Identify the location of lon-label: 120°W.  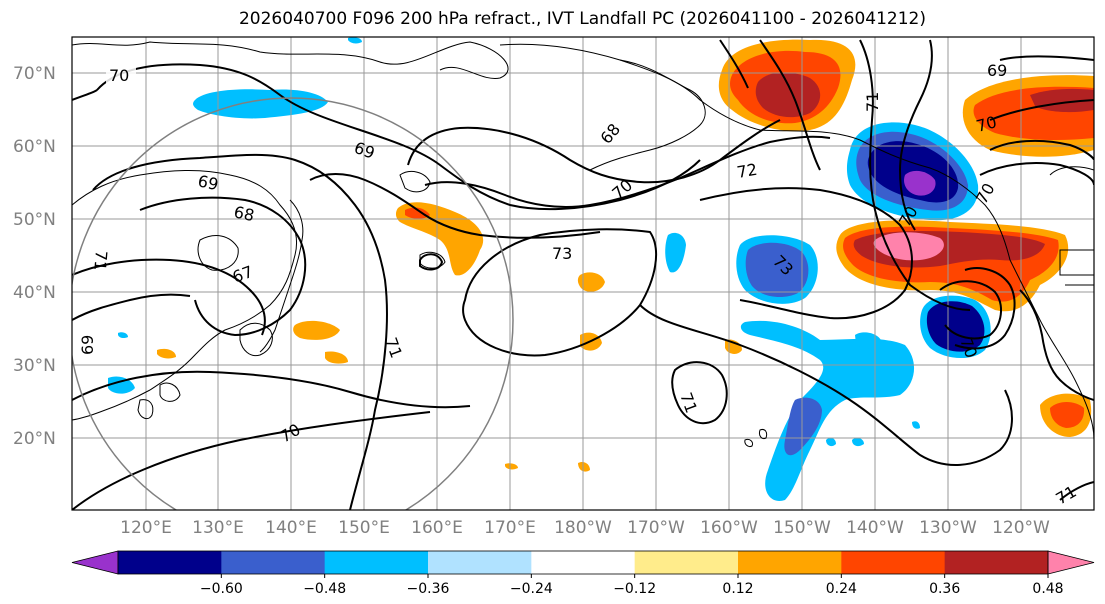
(1021, 528).